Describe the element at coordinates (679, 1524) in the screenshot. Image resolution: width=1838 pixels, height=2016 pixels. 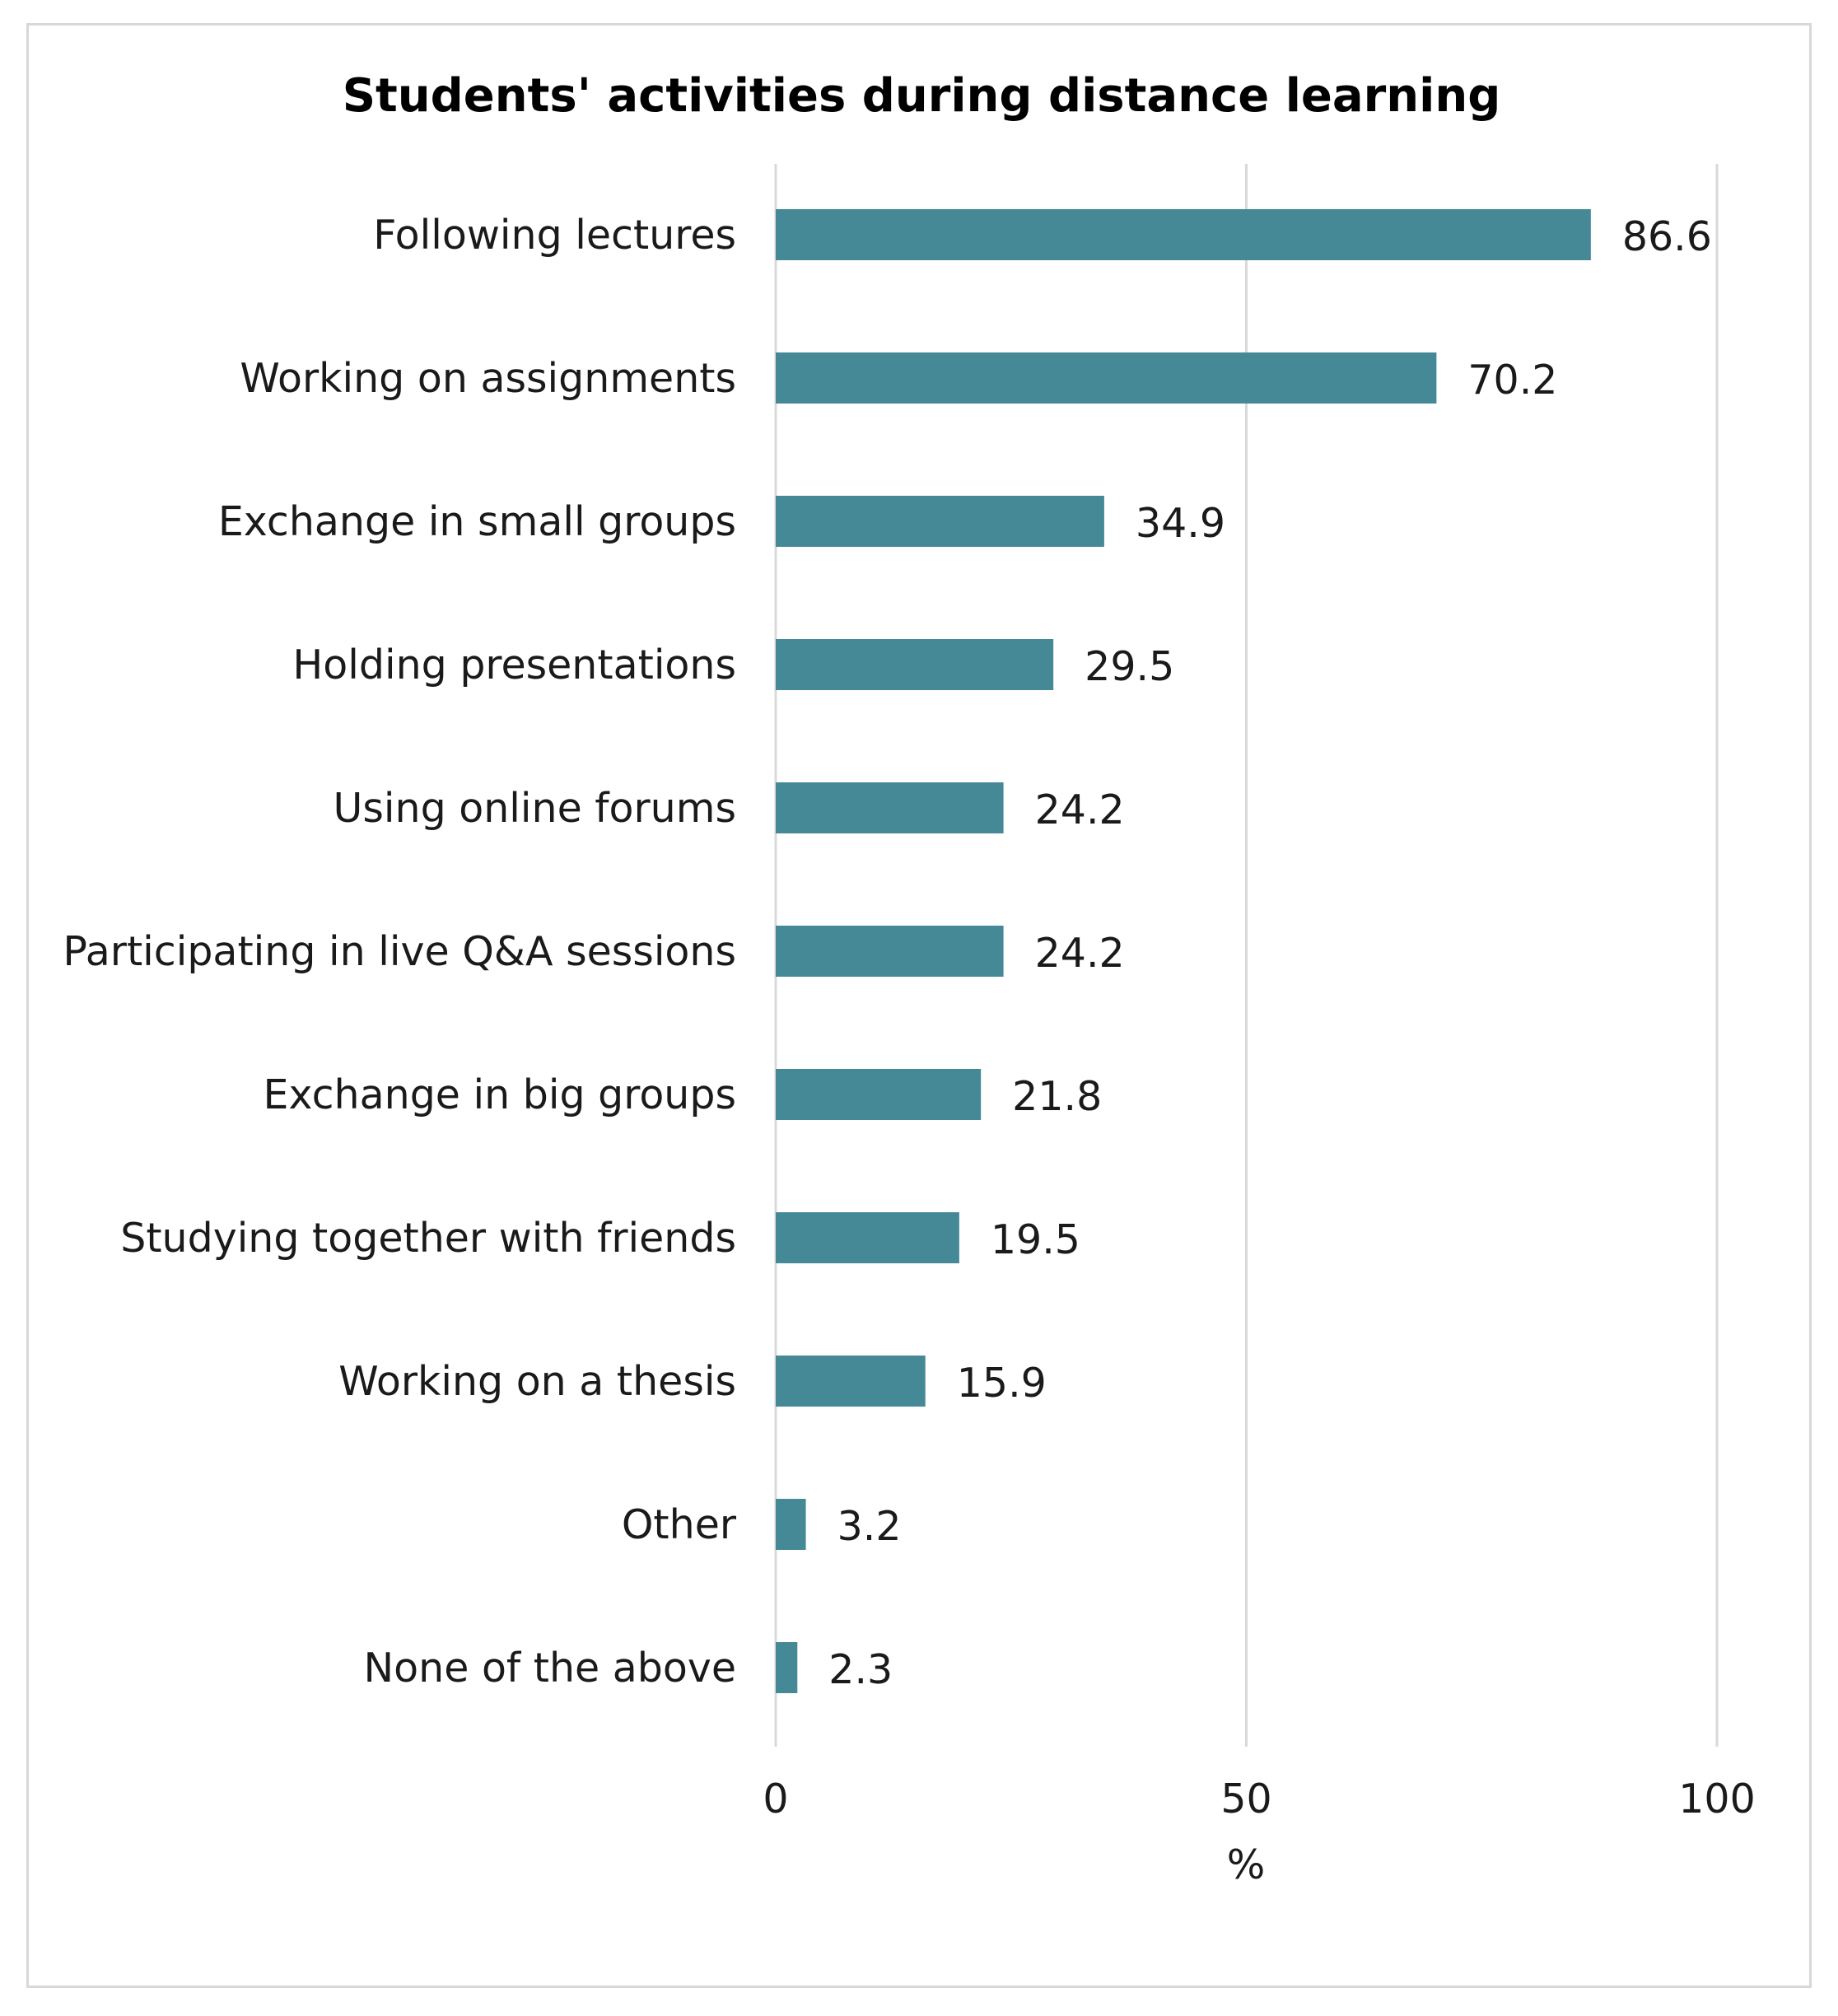
I see `category-label: Other` at that location.